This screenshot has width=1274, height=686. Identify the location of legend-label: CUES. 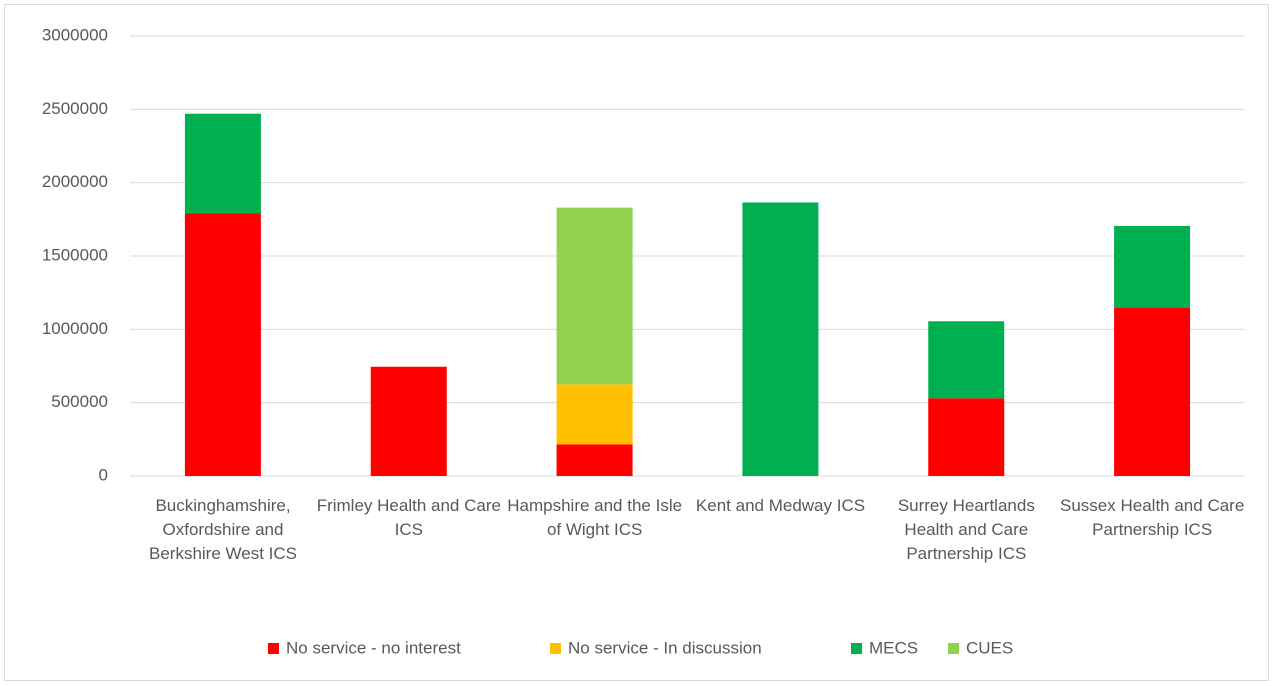
(989, 647).